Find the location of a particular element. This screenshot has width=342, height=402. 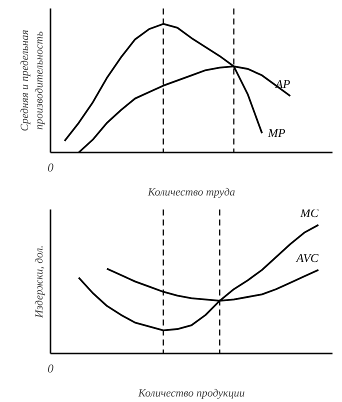

x-axis-title: Количество труда is located at coordinates (191, 192).